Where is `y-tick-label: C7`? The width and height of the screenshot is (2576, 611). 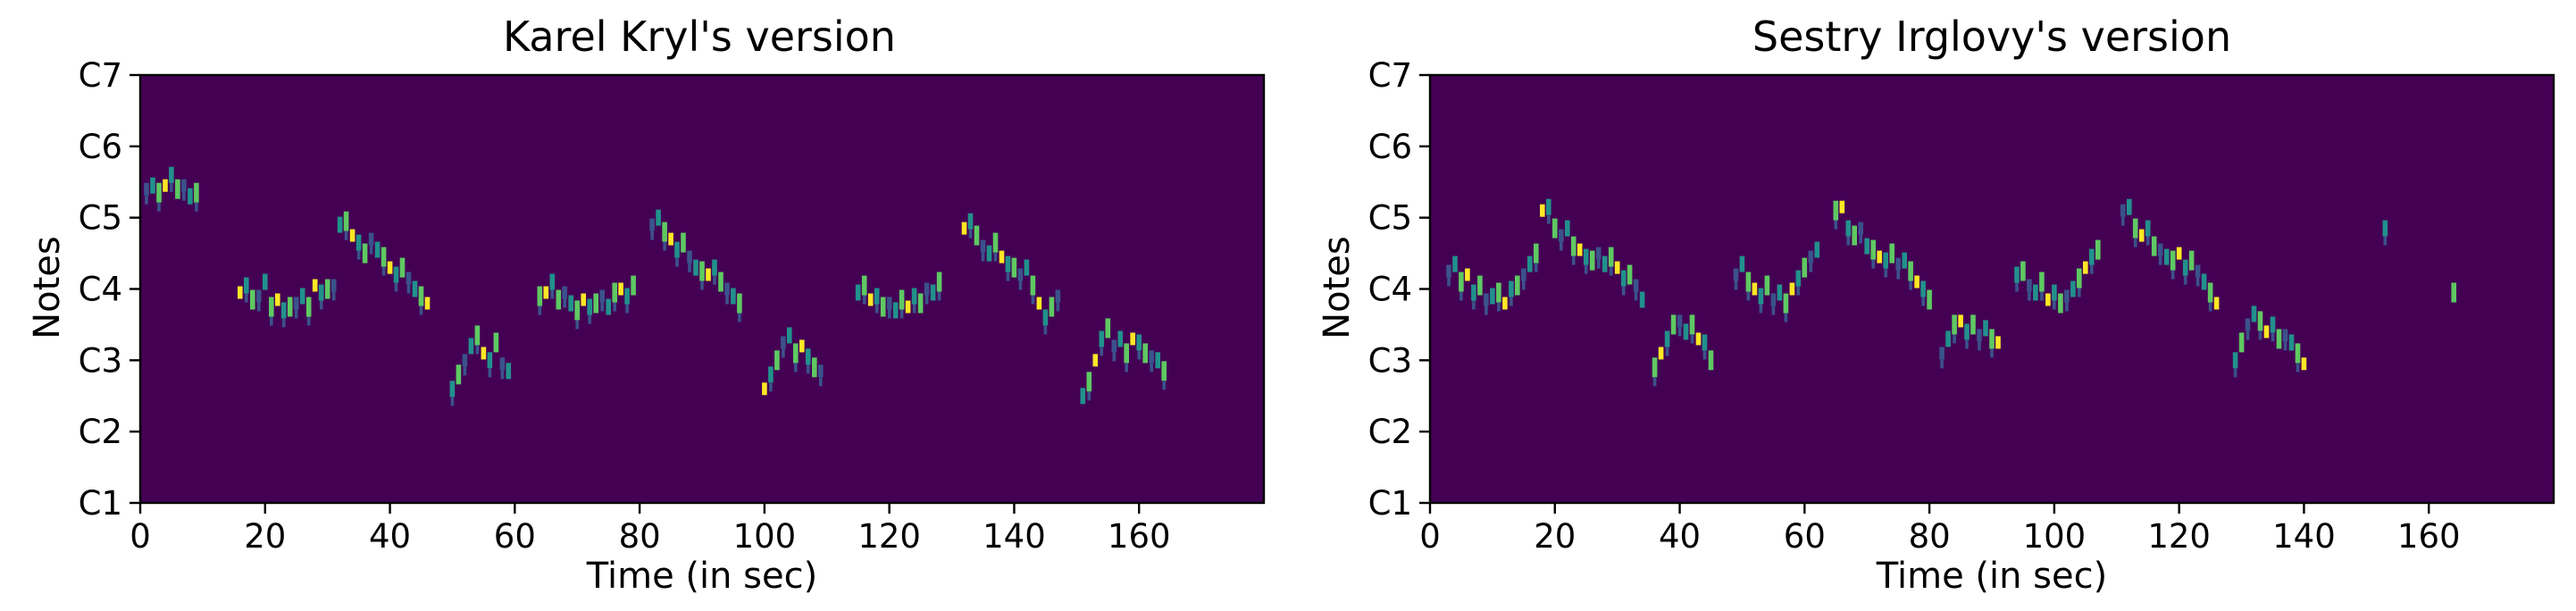 y-tick-label: C7 is located at coordinates (1390, 75).